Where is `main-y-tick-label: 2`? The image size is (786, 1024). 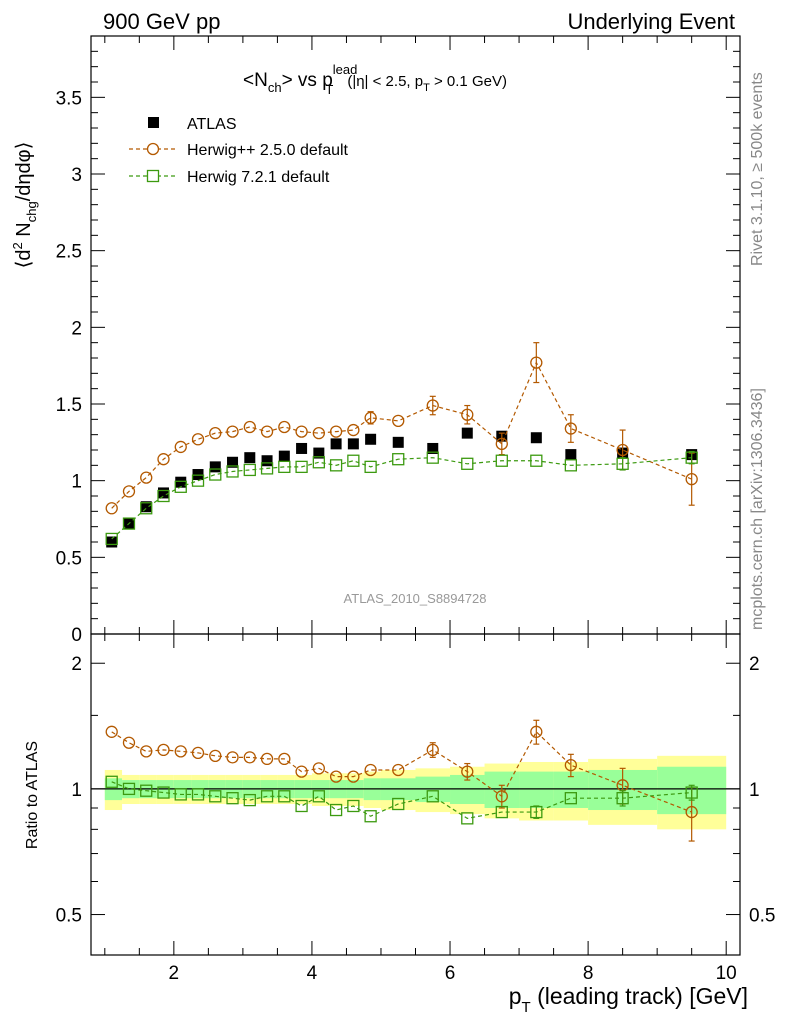
main-y-tick-label: 2 is located at coordinates (76, 328).